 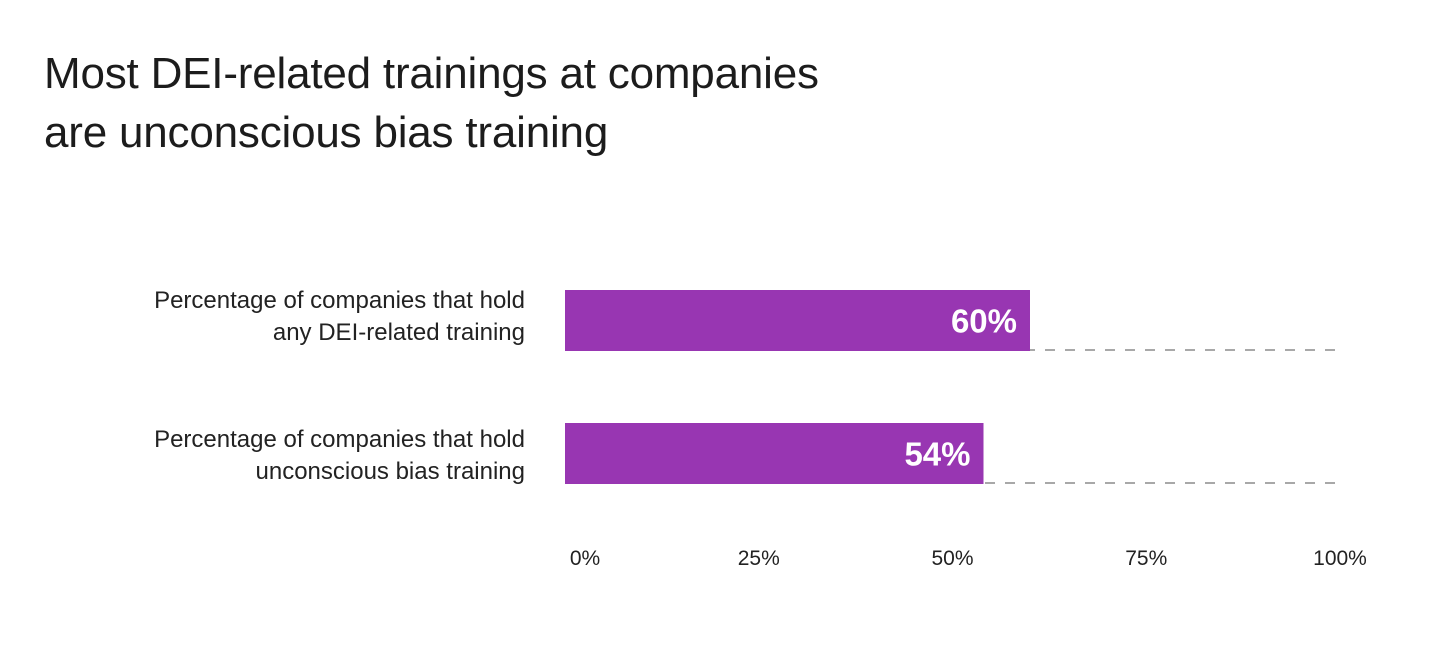 What do you see at coordinates (585, 558) in the screenshot?
I see `x-tick-label: 0%` at bounding box center [585, 558].